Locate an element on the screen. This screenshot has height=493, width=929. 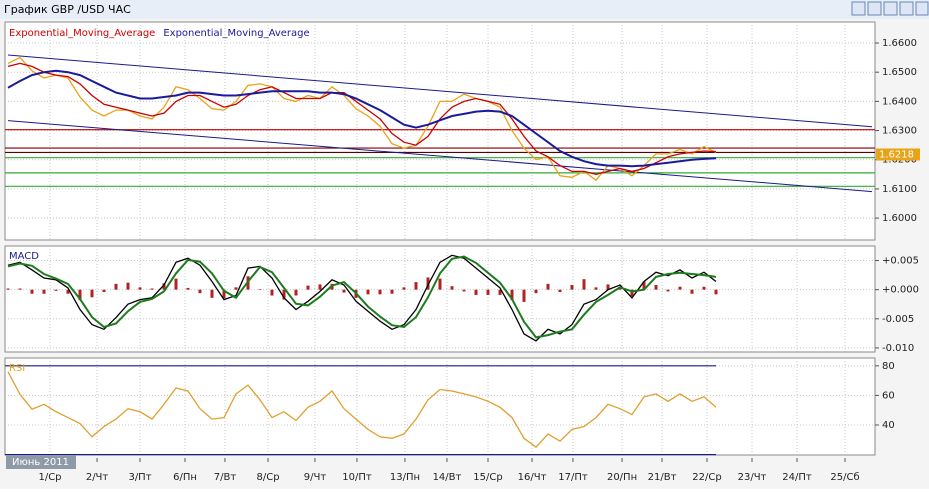
y-tick-label: 1.6400 is located at coordinates (899, 101).